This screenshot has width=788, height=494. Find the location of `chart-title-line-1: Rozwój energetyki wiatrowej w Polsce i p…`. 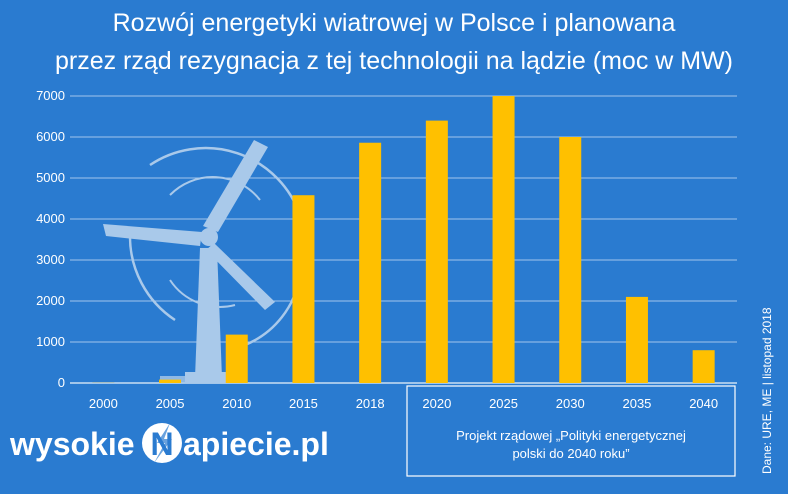

chart-title-line-1: Rozwój energetyki wiatrowej w Polsce i p… is located at coordinates (394, 23).